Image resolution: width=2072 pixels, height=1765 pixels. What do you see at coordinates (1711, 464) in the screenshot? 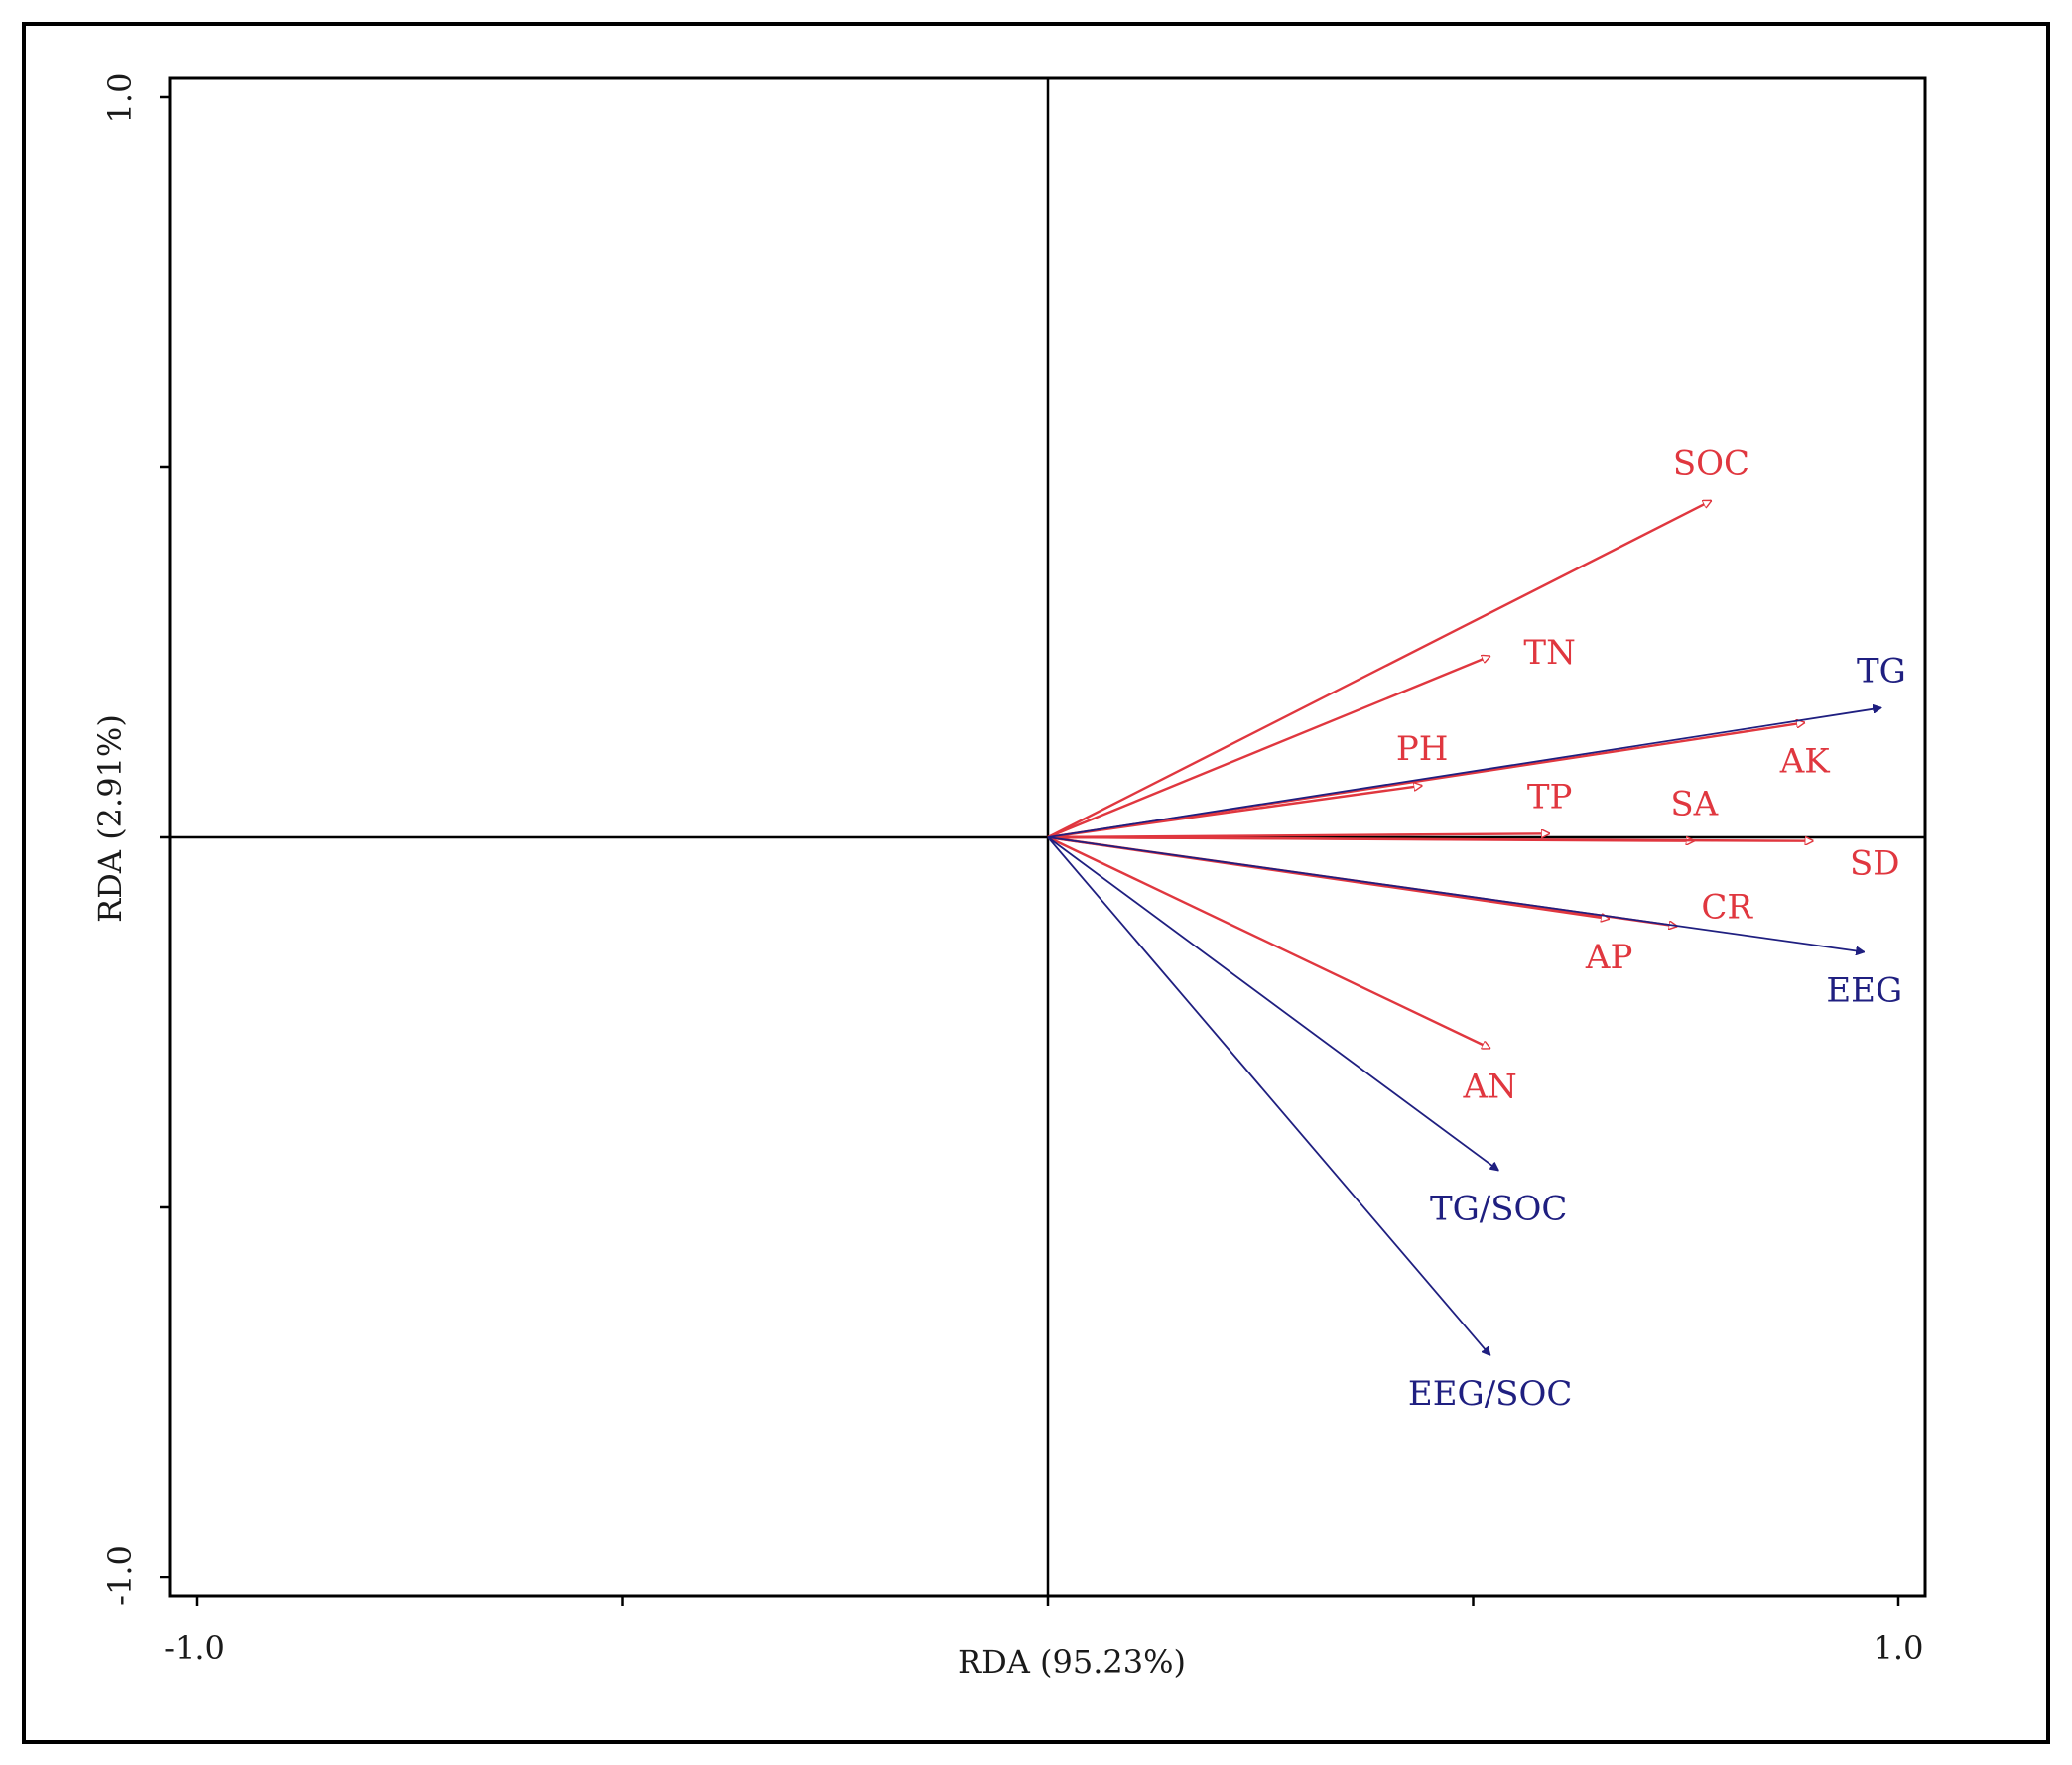
I see `vector-label-soc: SOC` at bounding box center [1711, 464].